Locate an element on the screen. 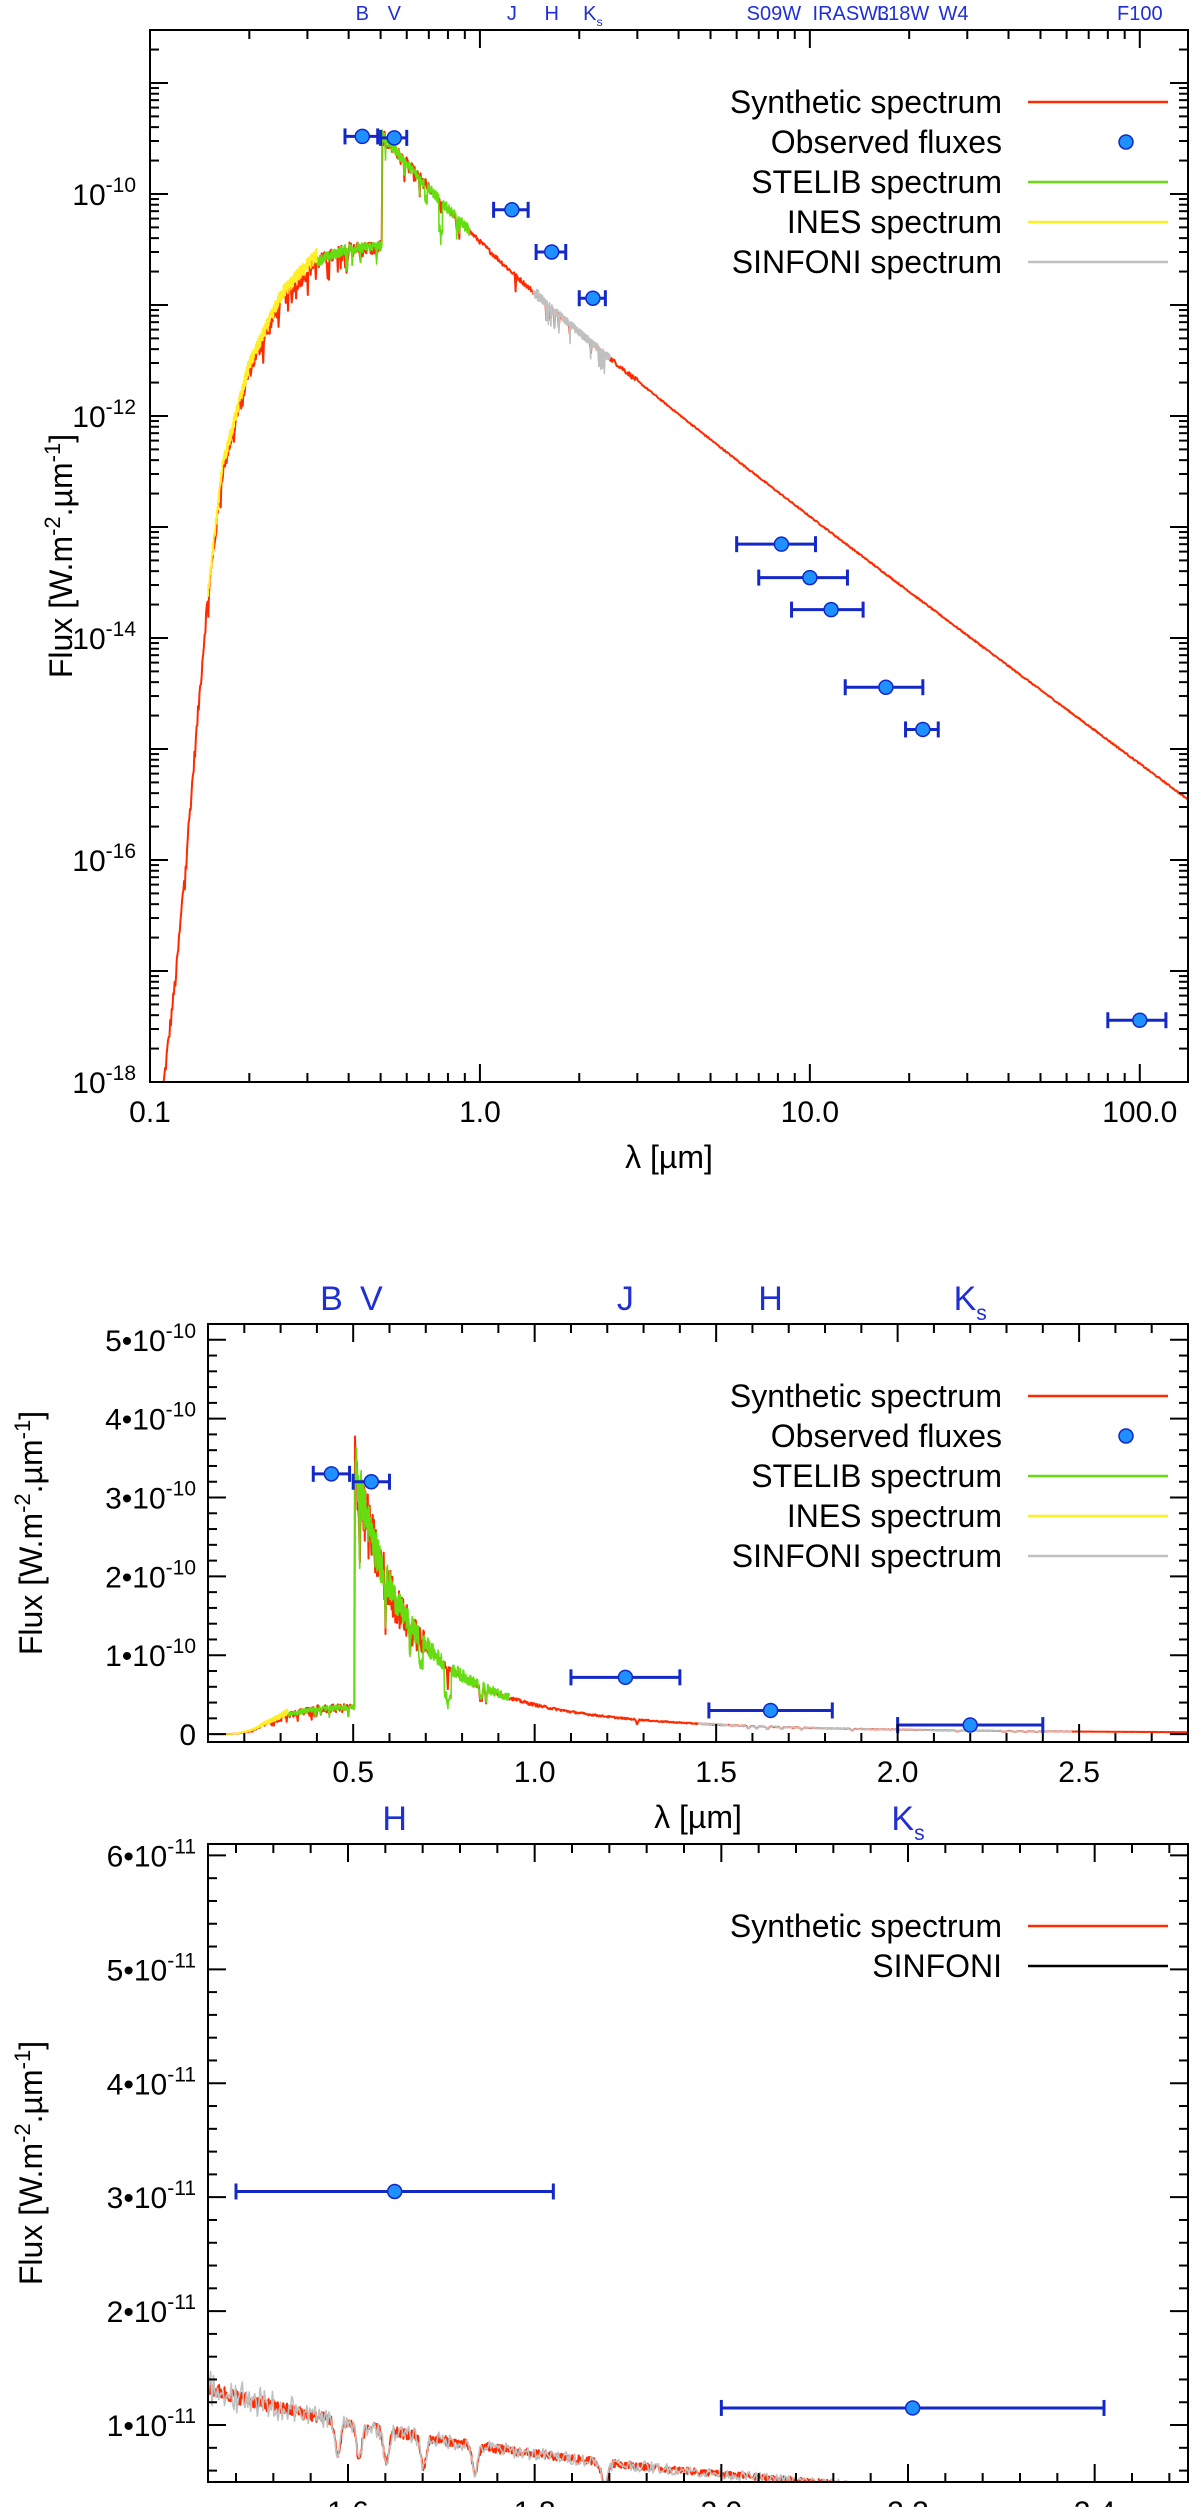  y-title-part: .µm is located at coordinates (31, 2096).